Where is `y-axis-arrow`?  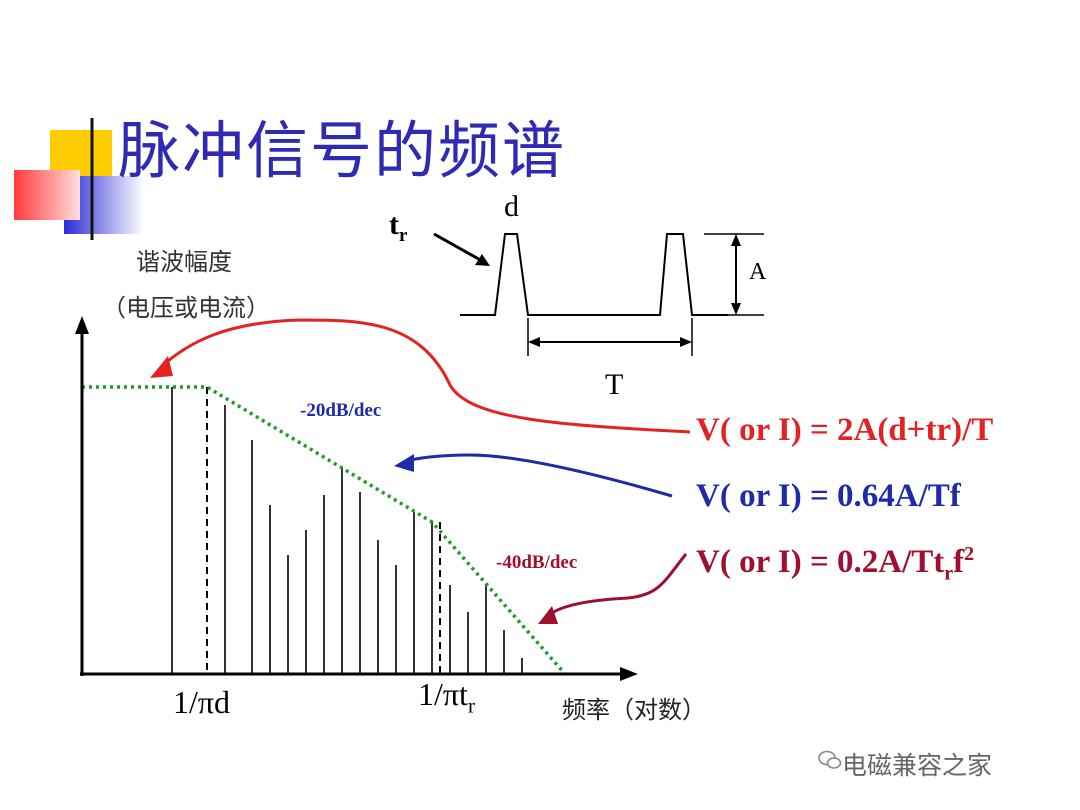 y-axis-arrow is located at coordinates (82, 325).